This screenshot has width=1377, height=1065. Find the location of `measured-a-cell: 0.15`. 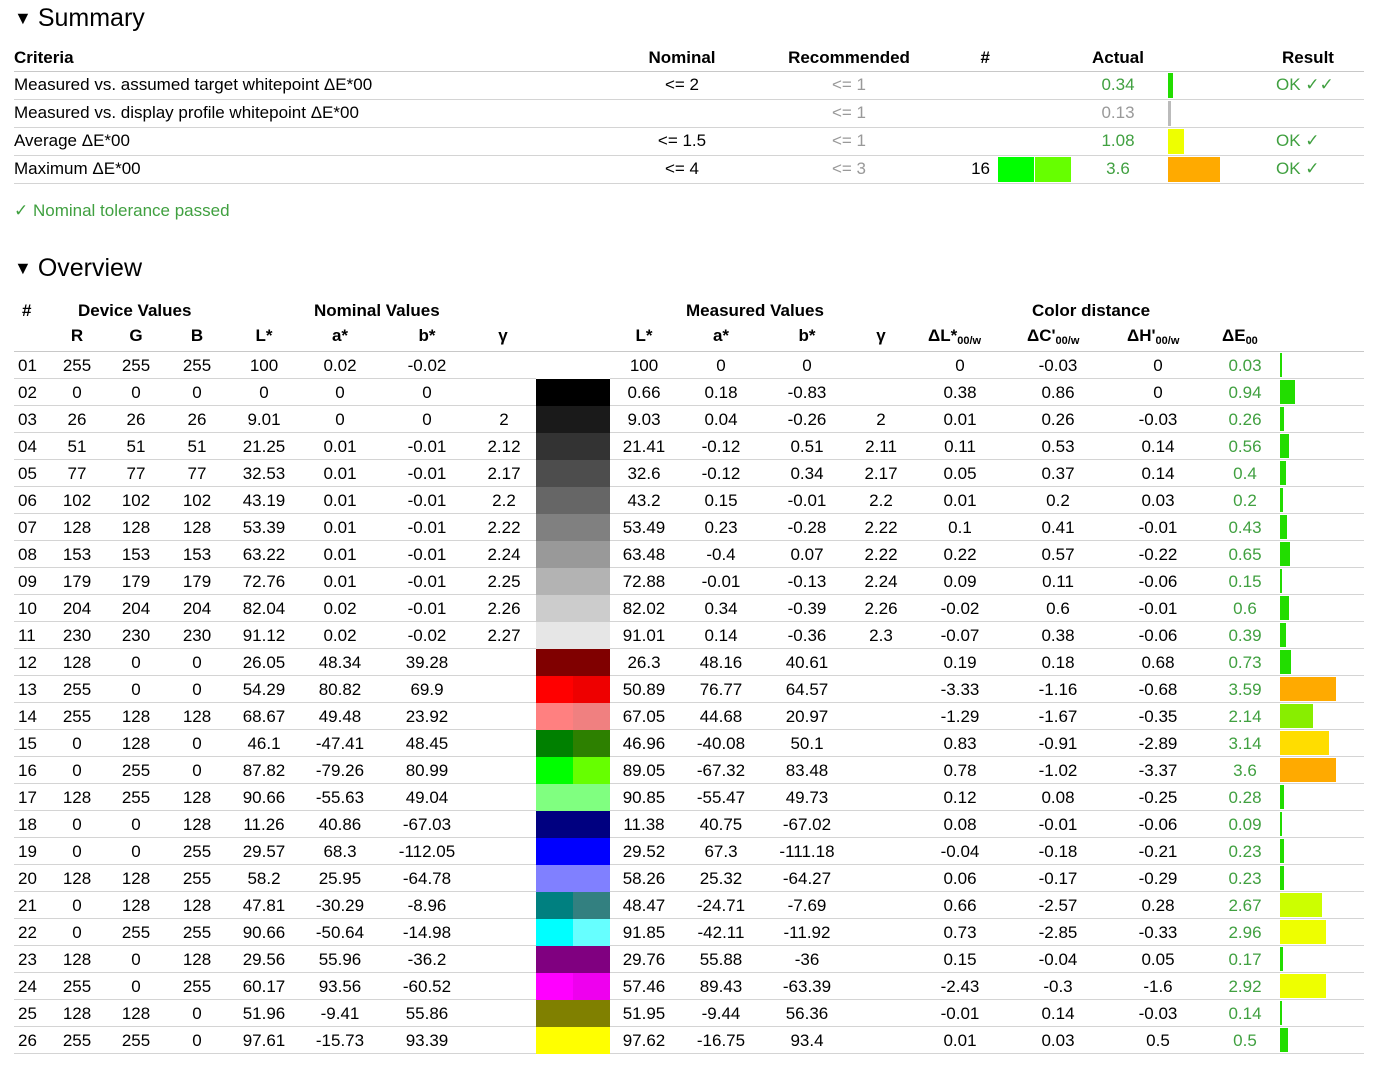

measured-a-cell: 0.15 is located at coordinates (721, 500).